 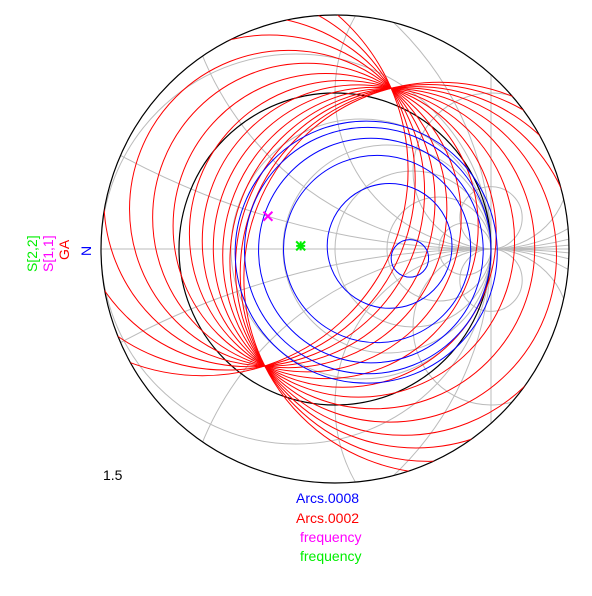 I want to click on legend-frequency-s22: frequency, so click(x=331, y=556).